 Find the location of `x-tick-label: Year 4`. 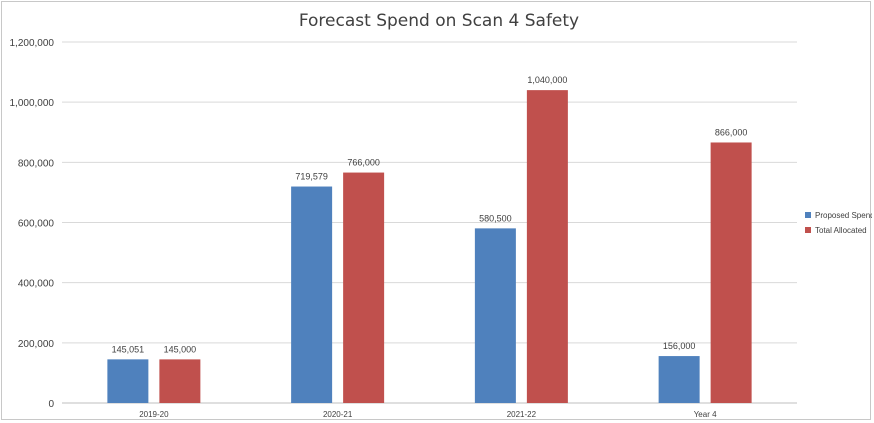

x-tick-label: Year 4 is located at coordinates (705, 414).